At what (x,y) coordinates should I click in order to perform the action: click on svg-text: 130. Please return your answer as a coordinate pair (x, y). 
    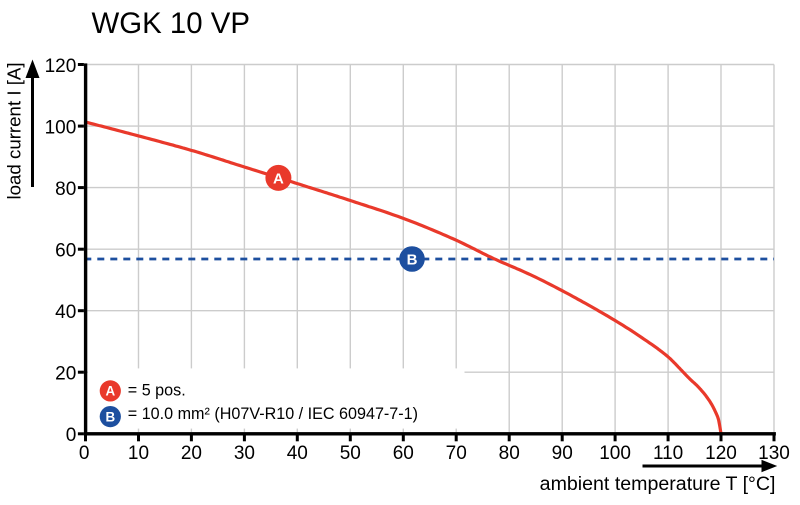
    Looking at the image, I should click on (774, 453).